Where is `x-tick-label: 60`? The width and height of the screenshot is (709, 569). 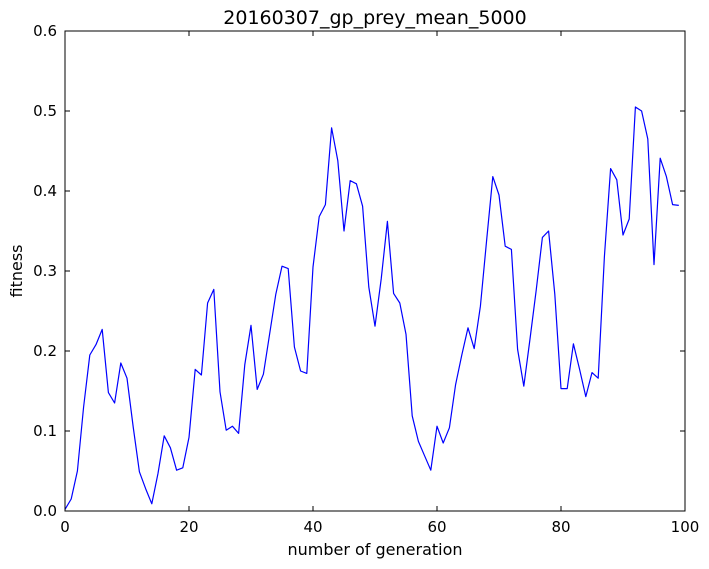 x-tick-label: 60 is located at coordinates (436, 527).